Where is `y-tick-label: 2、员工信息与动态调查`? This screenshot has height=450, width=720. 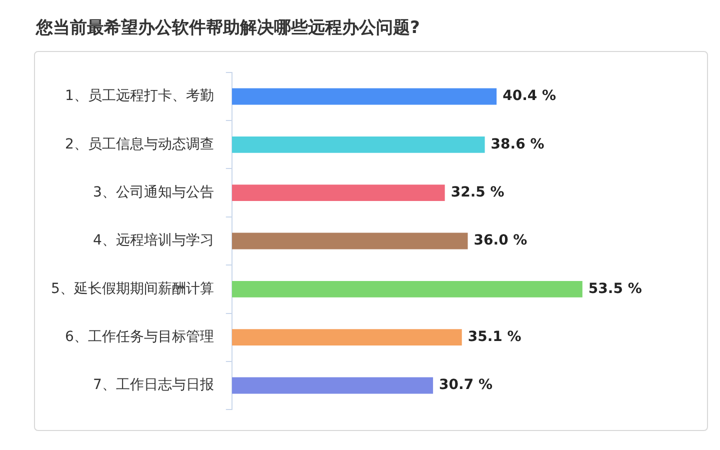 y-tick-label: 2、员工信息与动态调查 is located at coordinates (139, 144).